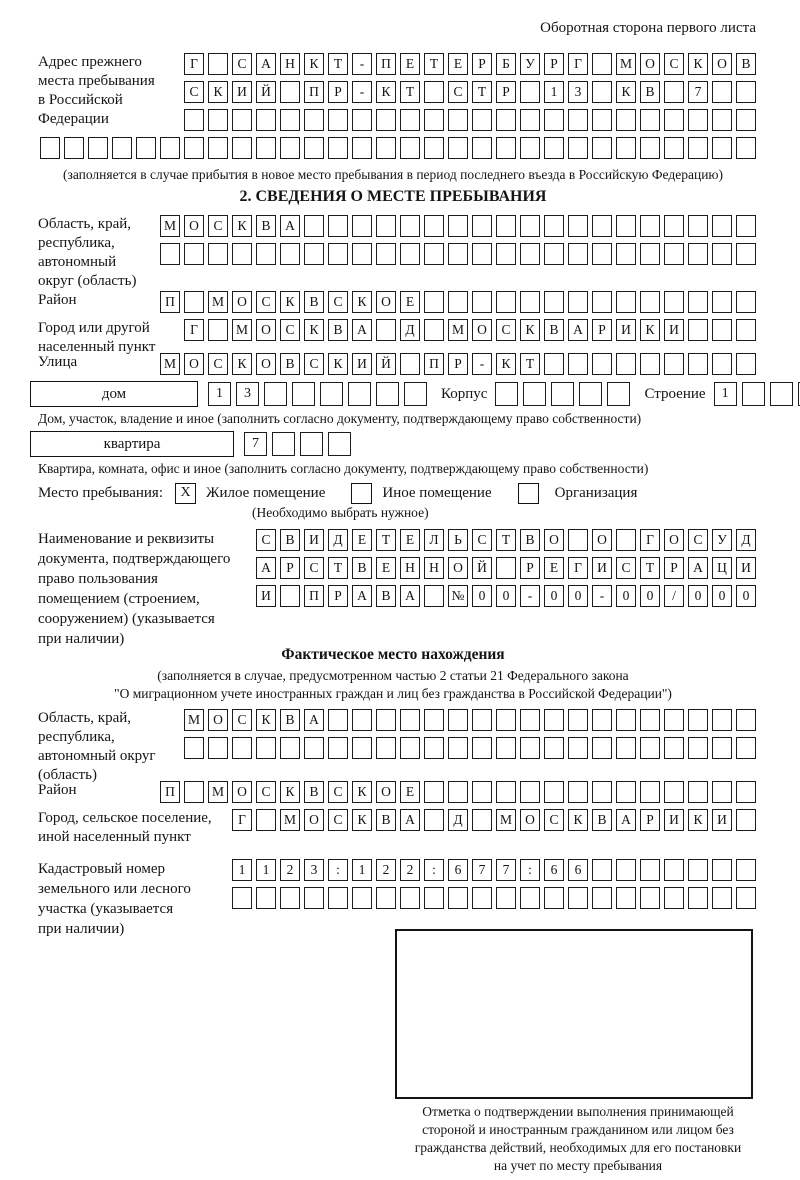 The image size is (800, 1180). What do you see at coordinates (482, 568) in the screenshot?
I see `char-box: Й` at bounding box center [482, 568].